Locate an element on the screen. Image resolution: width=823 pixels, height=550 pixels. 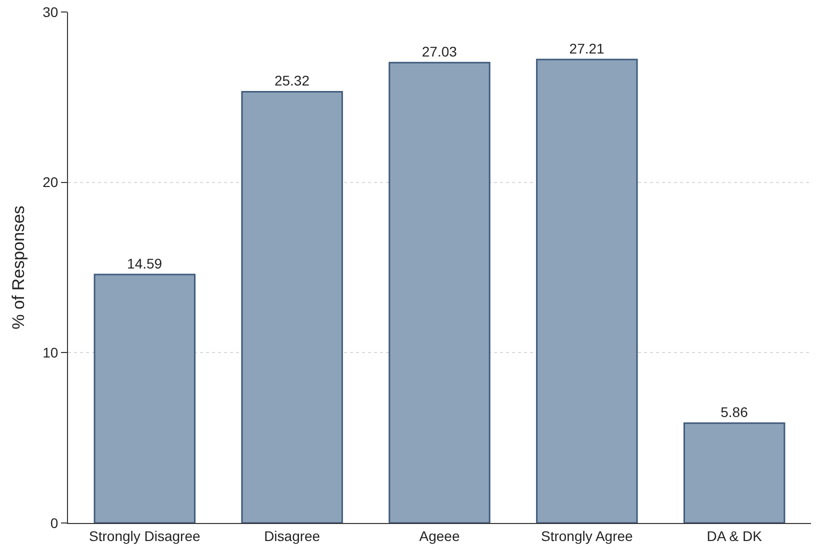
y-tick-label: 10 is located at coordinates (50, 352).